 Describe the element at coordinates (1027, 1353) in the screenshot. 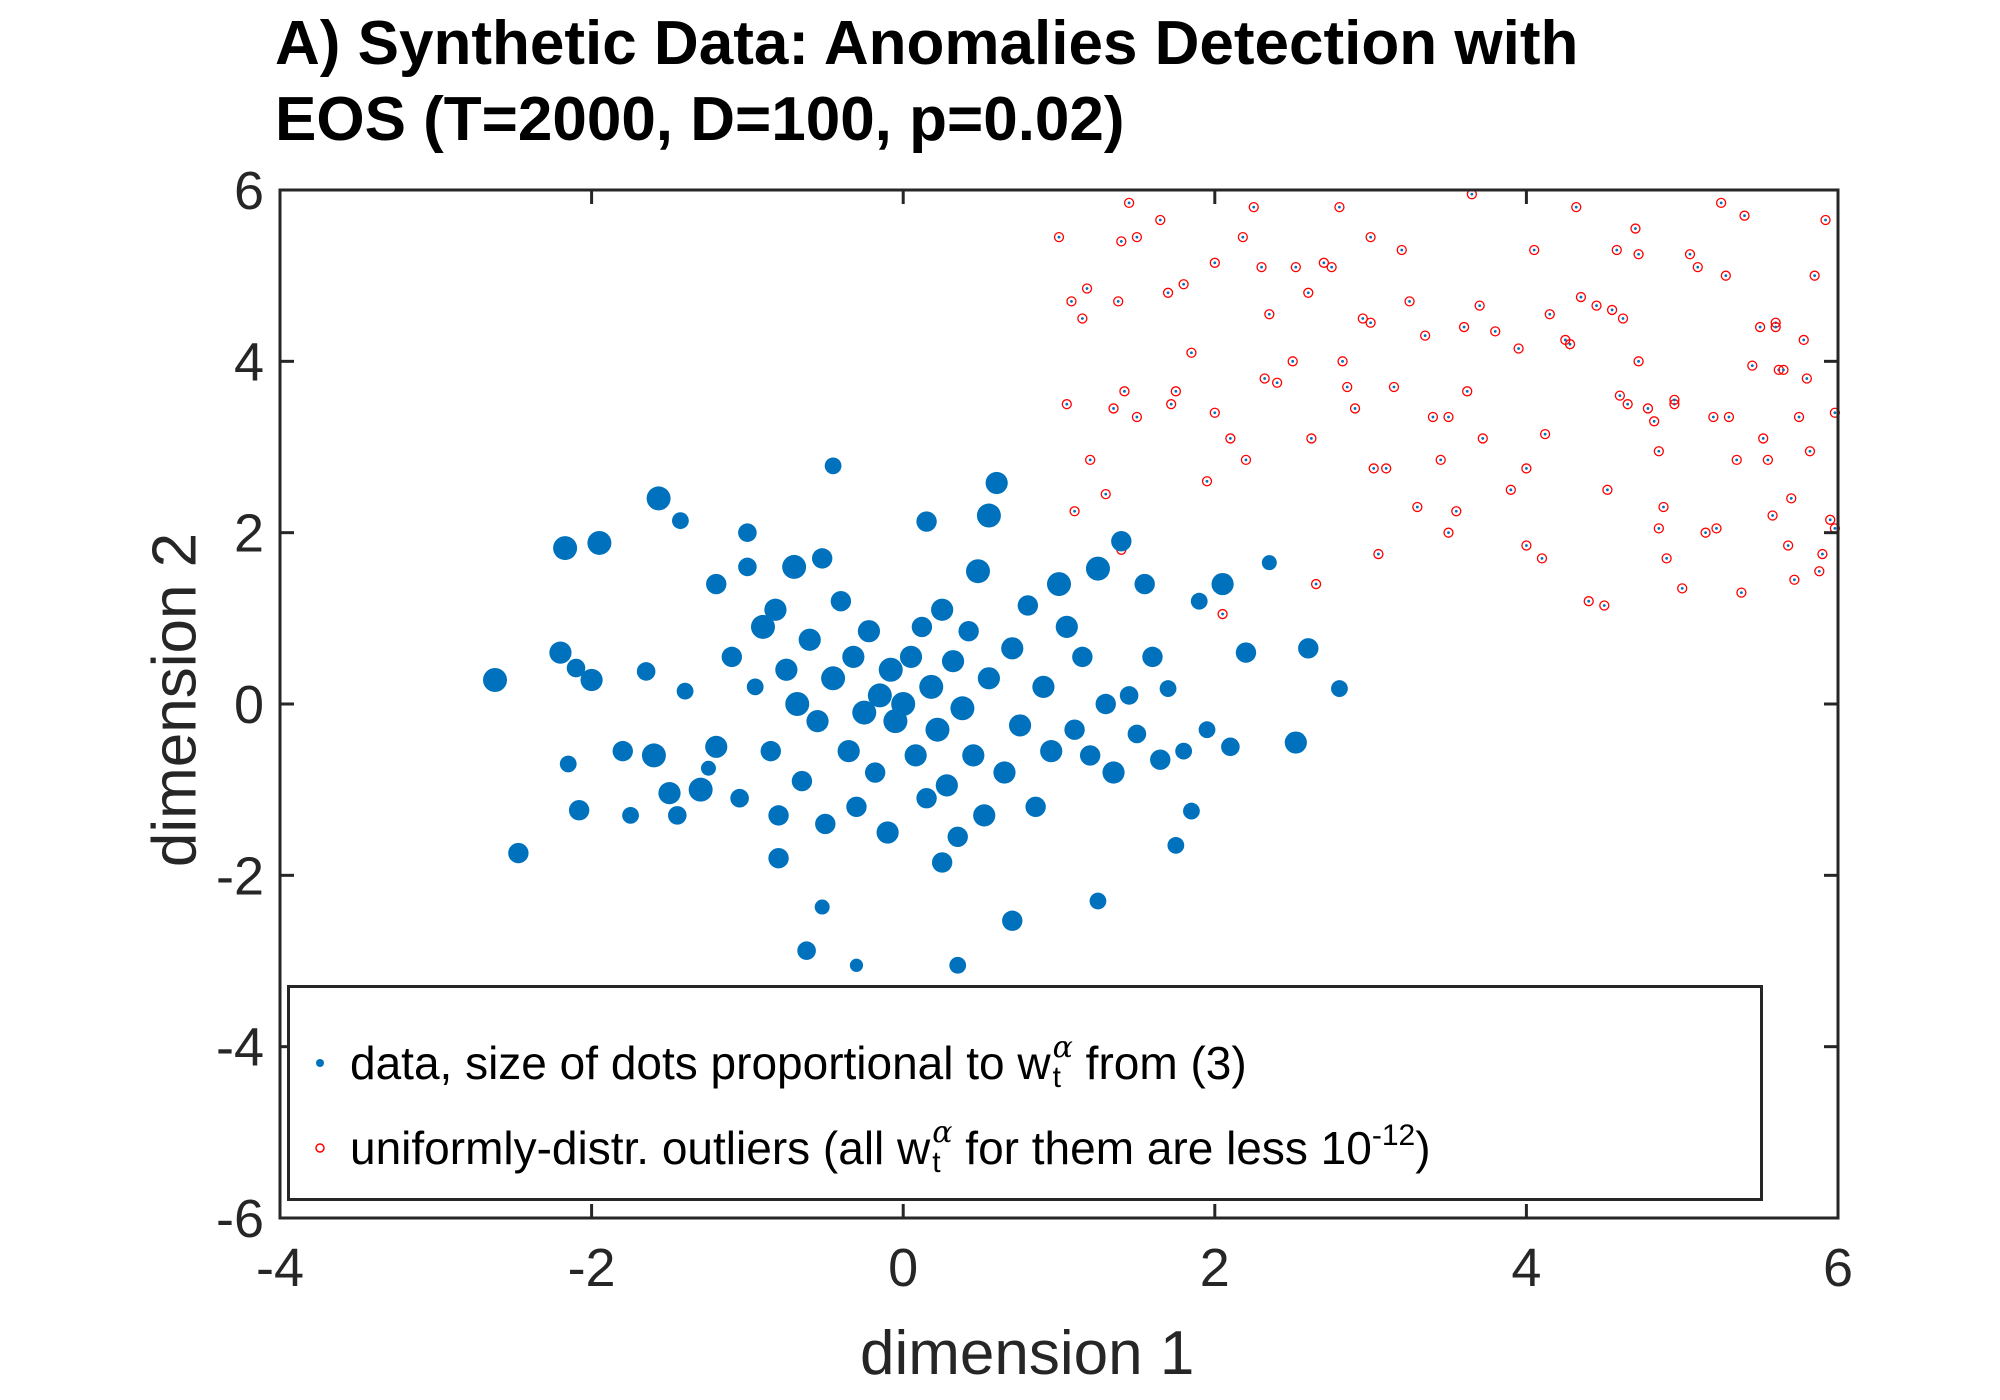

I see `x-axis-label: dimension 1` at that location.